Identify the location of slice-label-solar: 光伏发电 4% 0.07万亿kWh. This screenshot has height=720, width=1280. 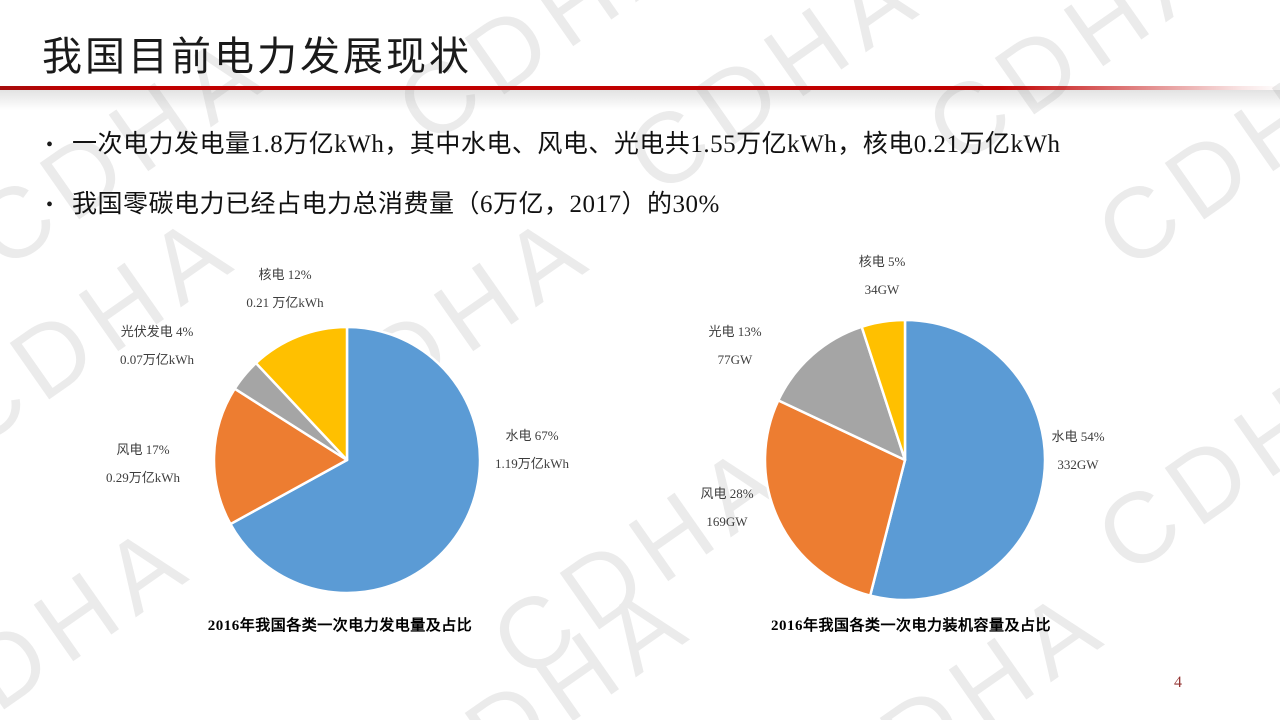
(157, 346).